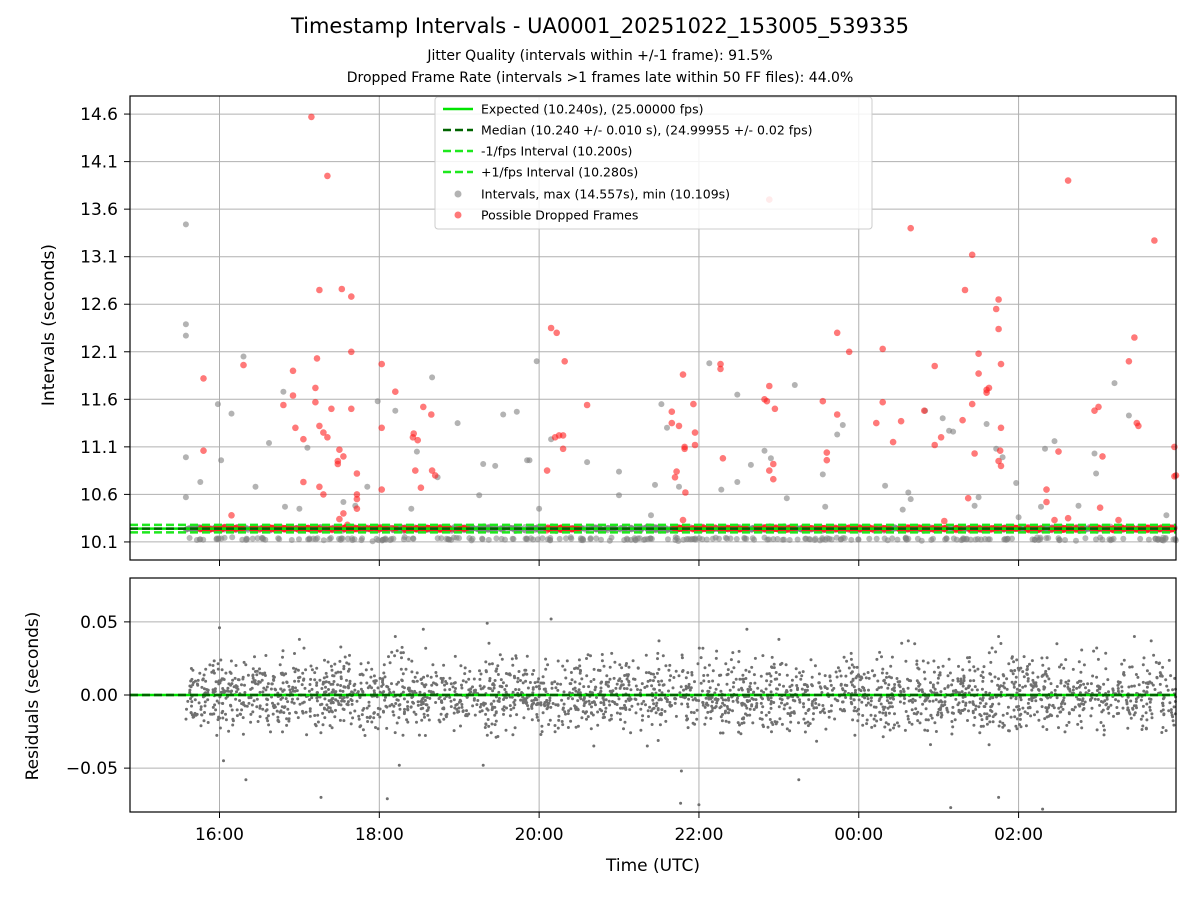  What do you see at coordinates (99, 115) in the screenshot?
I see `y-tick-label-9: 14.6` at bounding box center [99, 115].